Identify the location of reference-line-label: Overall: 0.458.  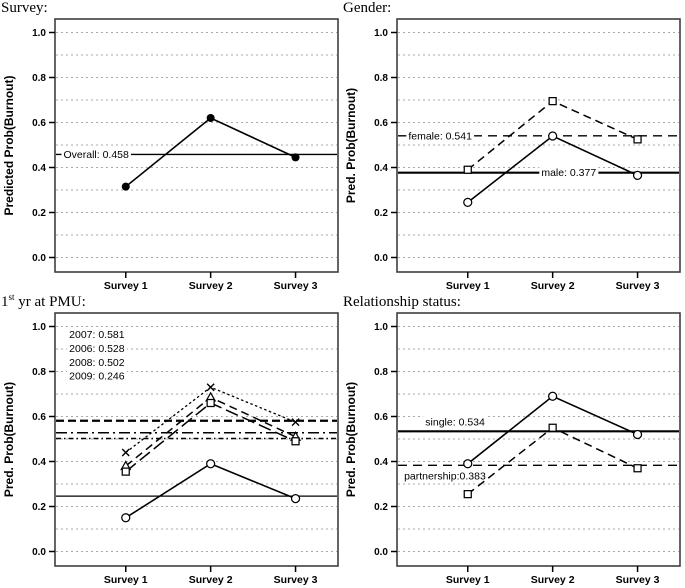
(96, 155).